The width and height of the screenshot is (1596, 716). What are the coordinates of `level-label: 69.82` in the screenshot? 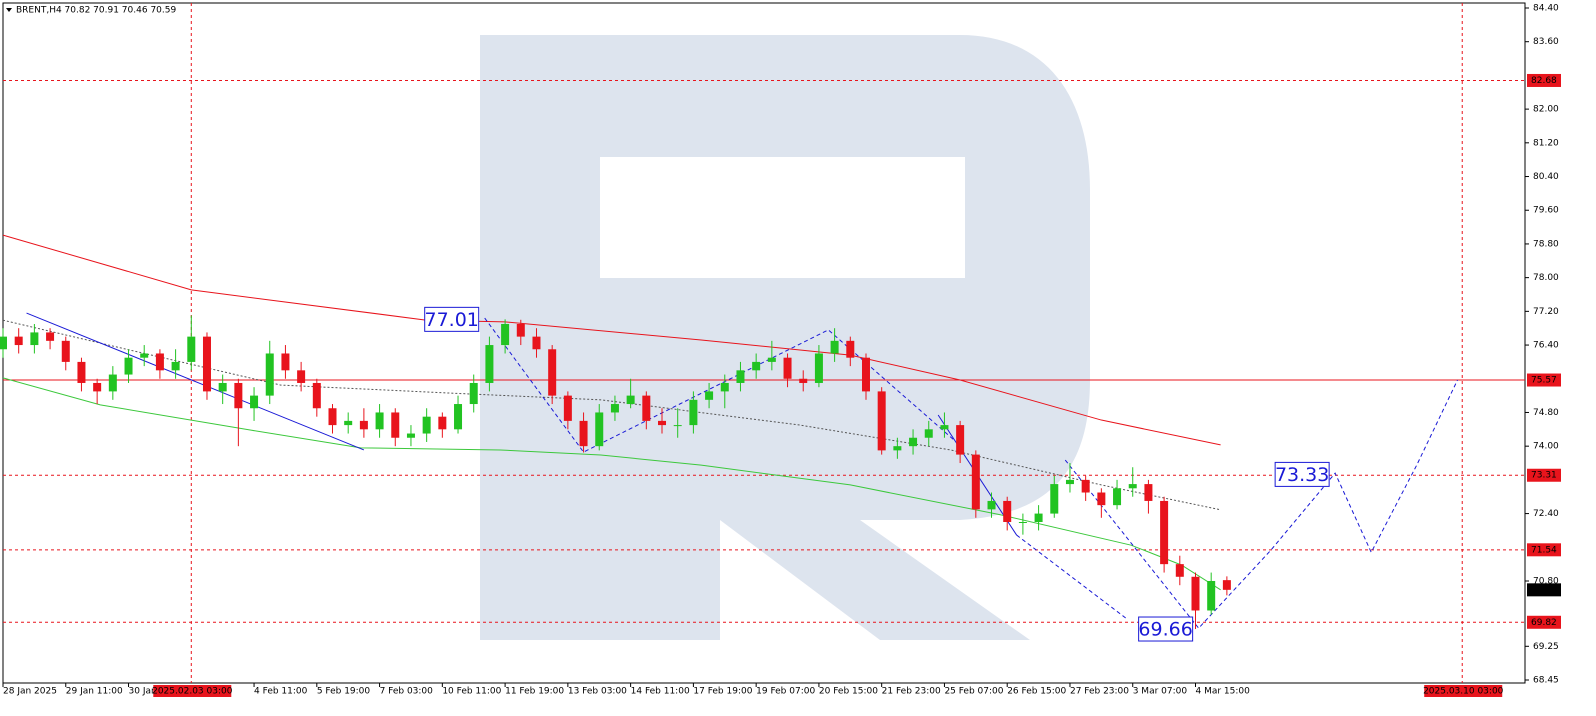 It's located at (1544, 623).